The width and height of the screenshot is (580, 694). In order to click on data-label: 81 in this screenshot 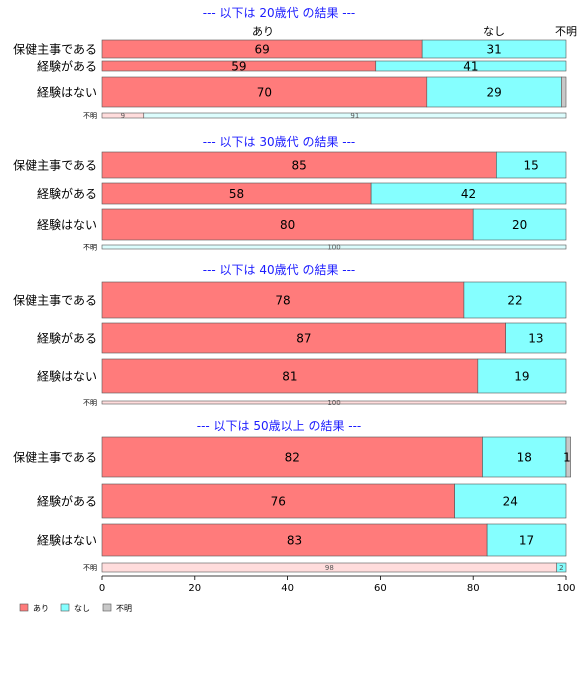, I will do `click(289, 376)`.